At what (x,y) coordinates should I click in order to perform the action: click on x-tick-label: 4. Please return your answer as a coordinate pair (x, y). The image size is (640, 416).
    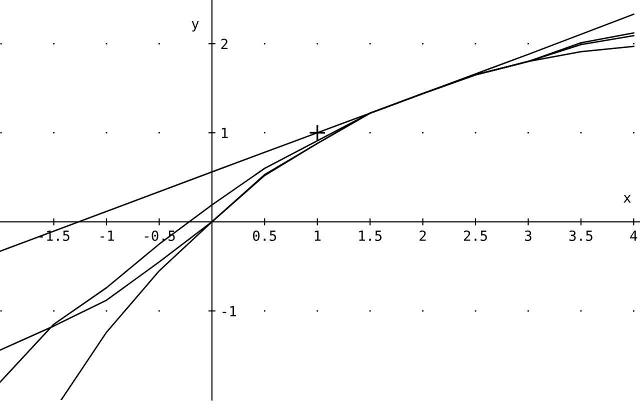
    Looking at the image, I should click on (634, 235).